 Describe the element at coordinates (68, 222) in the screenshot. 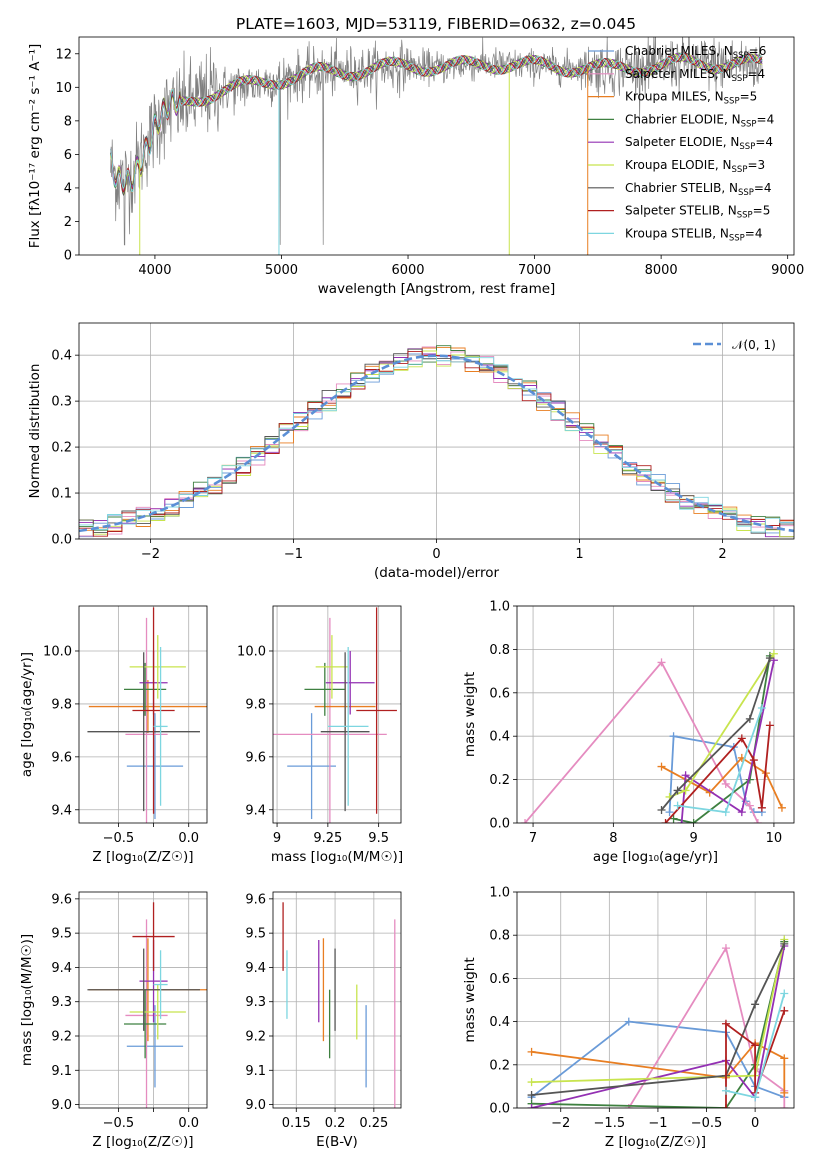

I see `y-tick-label: 2` at that location.